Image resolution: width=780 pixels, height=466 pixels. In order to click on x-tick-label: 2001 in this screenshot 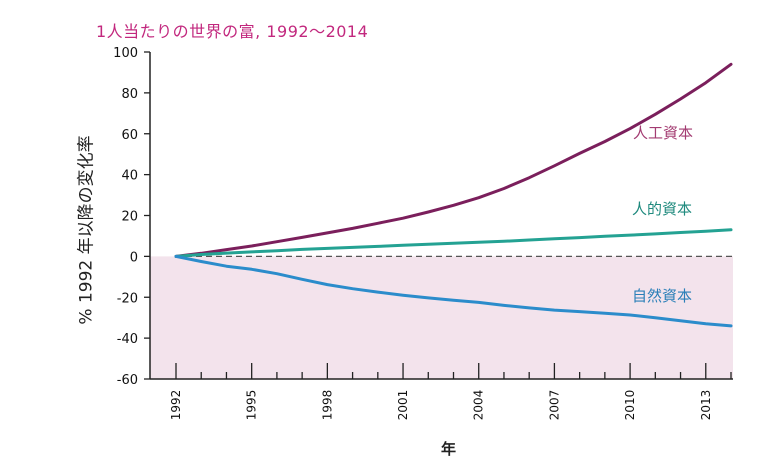, I will do `click(403, 405)`.